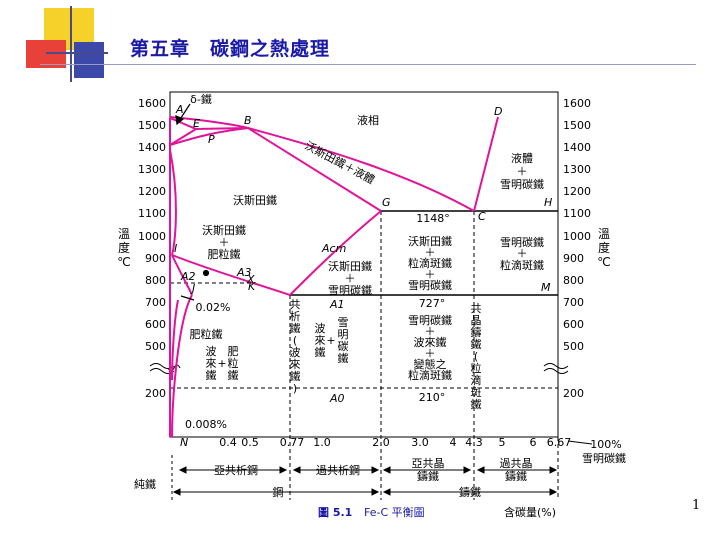 The height and width of the screenshot is (540, 720). I want to click on ferrite-label: 肥粒鐵, so click(206, 334).